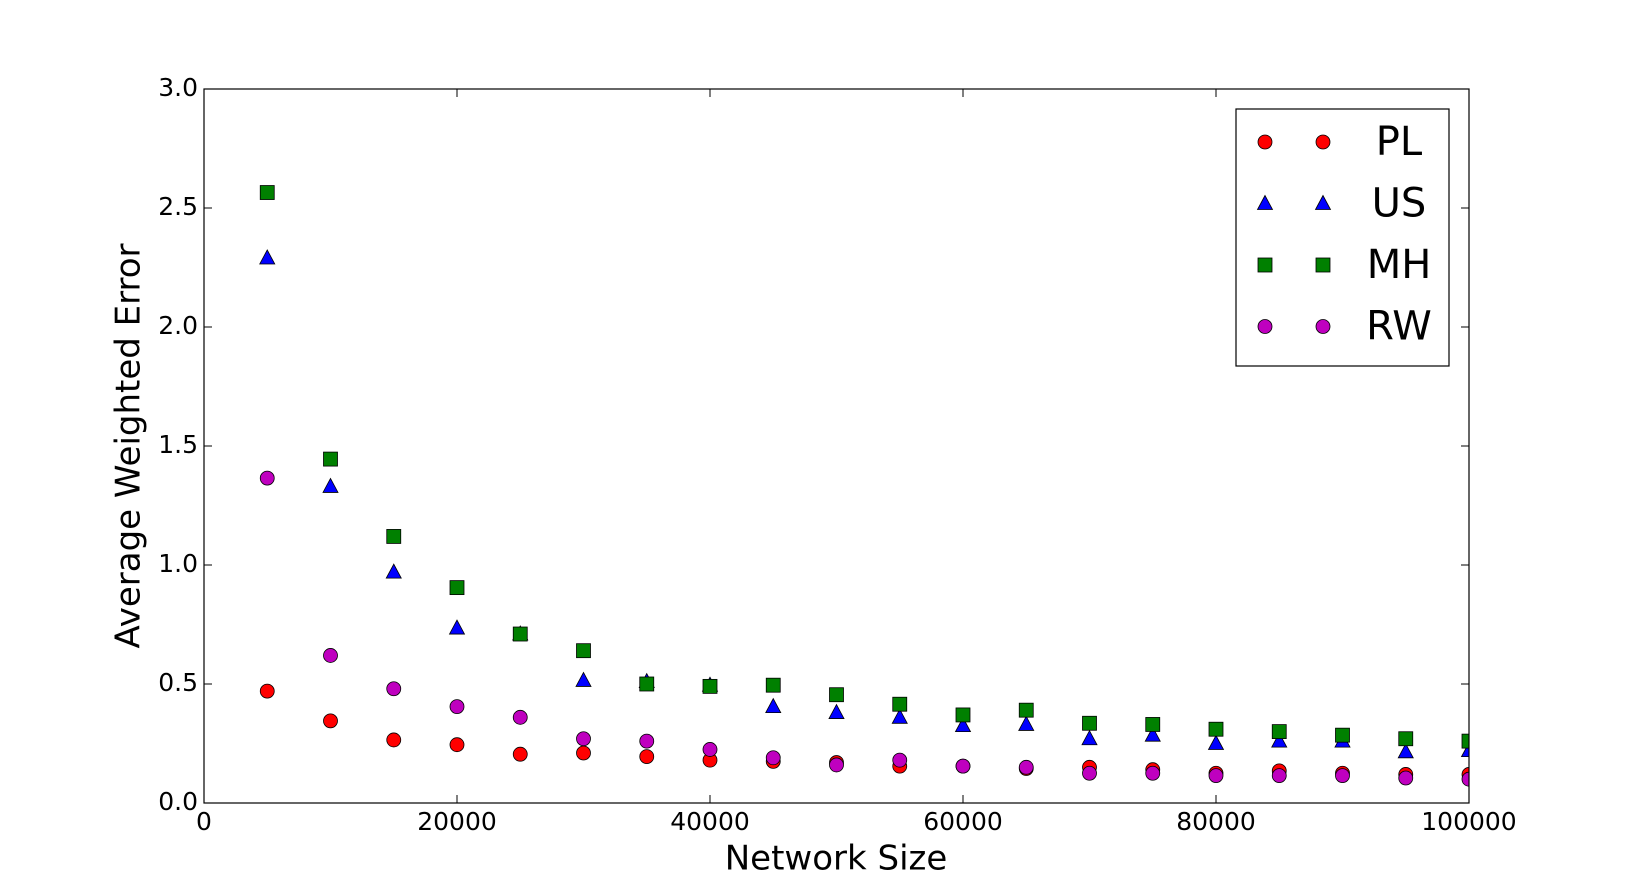 The width and height of the screenshot is (1626, 887). Describe the element at coordinates (204, 821) in the screenshot. I see `x-tick-label: 0` at that location.